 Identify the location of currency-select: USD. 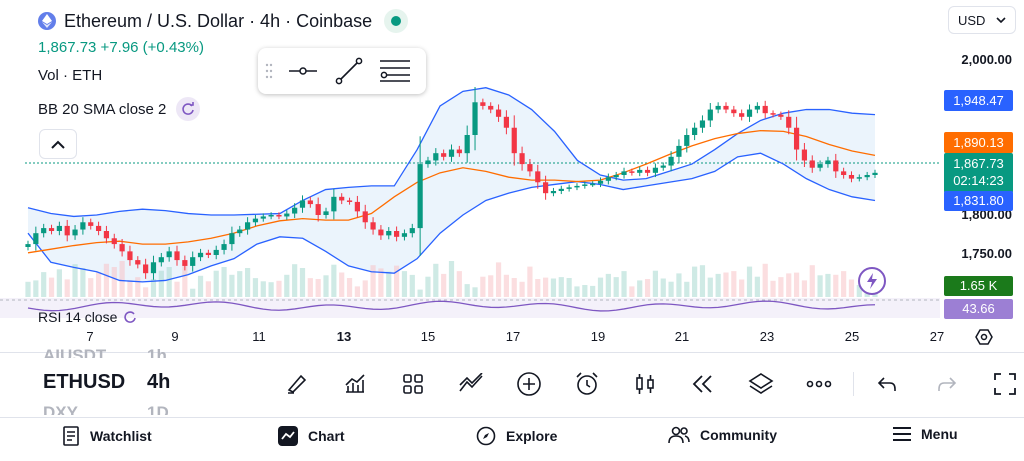
(982, 20).